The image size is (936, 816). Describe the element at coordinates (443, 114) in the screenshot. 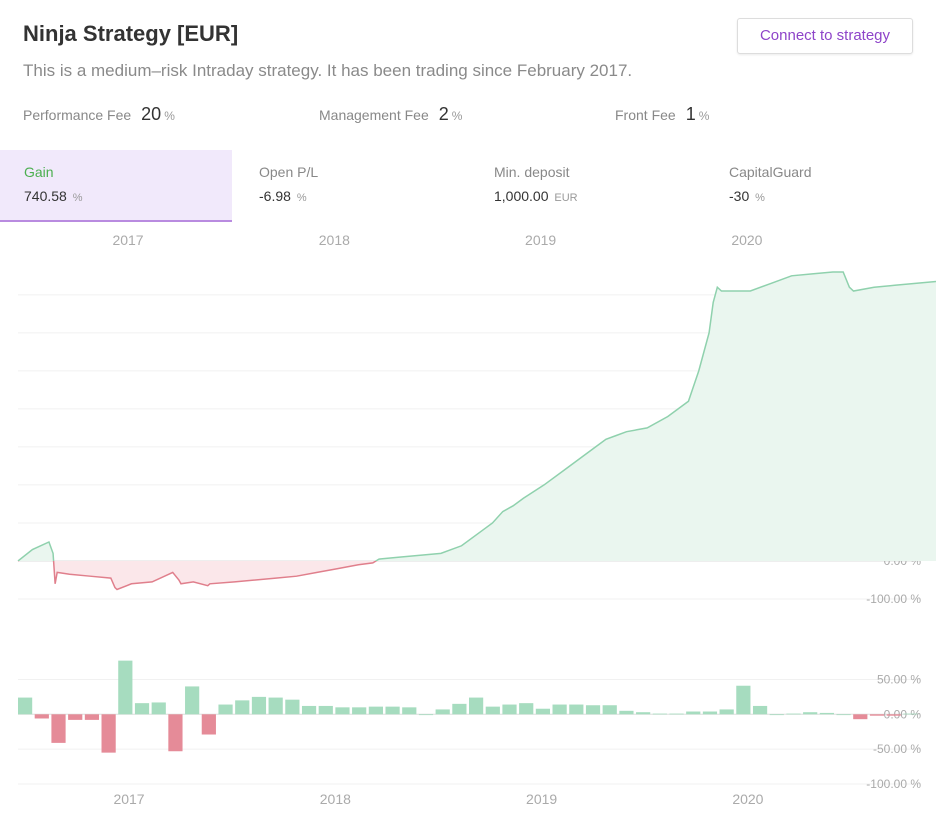

I see `fee-value: 2` at that location.